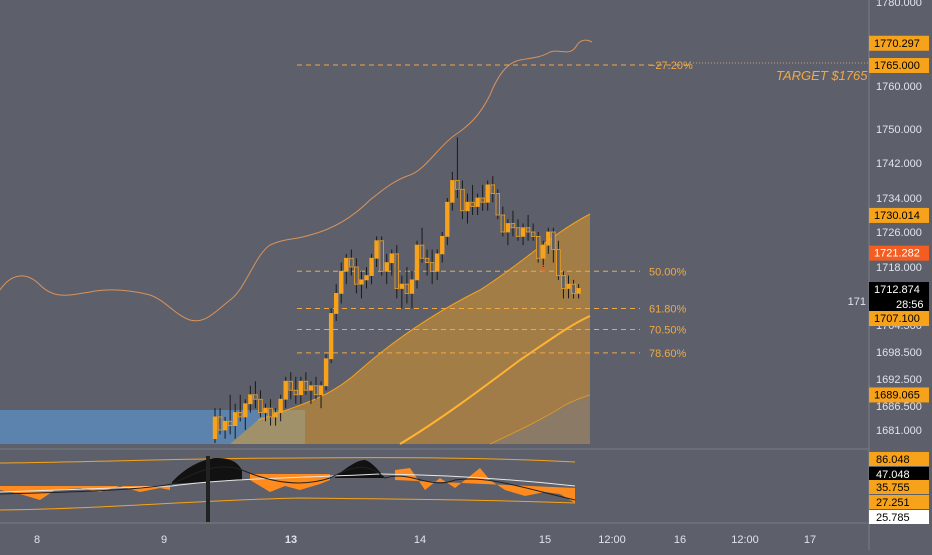 The height and width of the screenshot is (555, 932). Describe the element at coordinates (899, 380) in the screenshot. I see `y-tick-label: 1692.500` at that location.